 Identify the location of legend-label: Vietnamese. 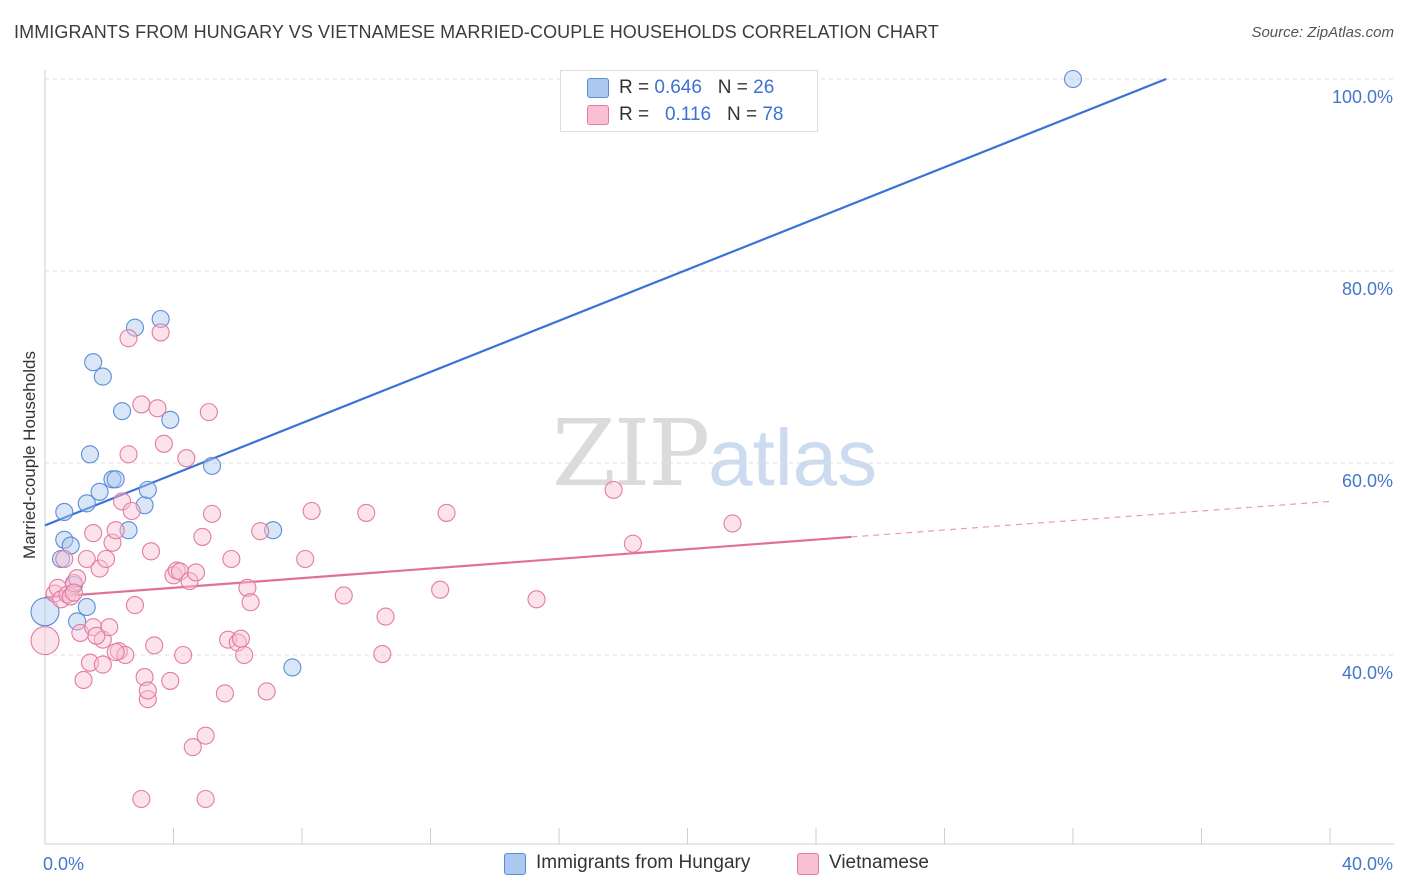
(879, 862).